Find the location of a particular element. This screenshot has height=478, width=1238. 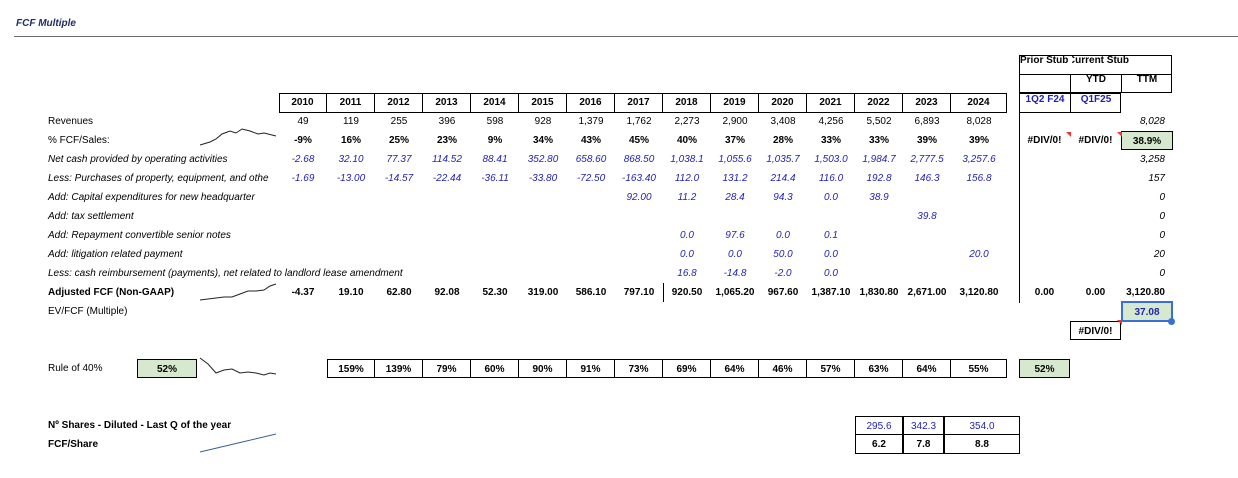

value-cell: 28% is located at coordinates (782, 140).